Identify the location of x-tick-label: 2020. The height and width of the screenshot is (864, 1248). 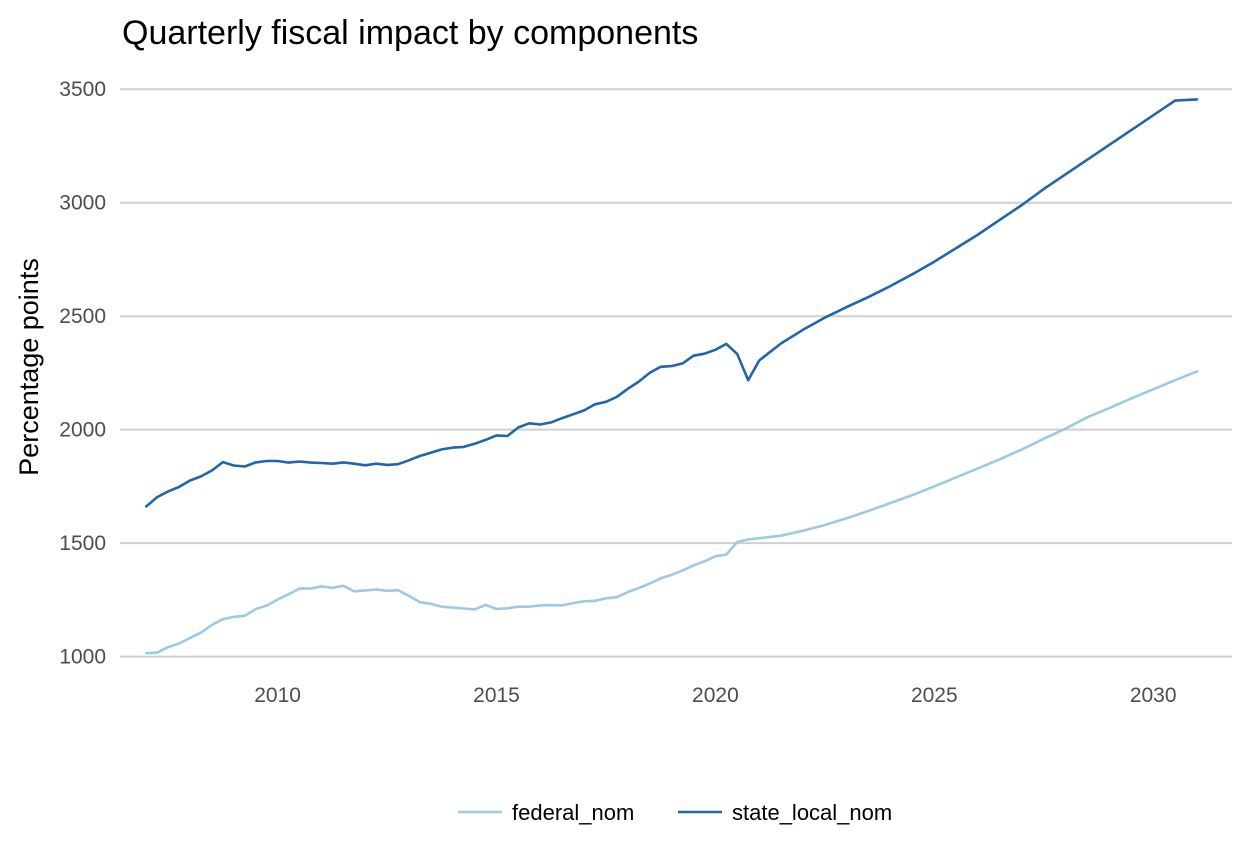
(715, 695).